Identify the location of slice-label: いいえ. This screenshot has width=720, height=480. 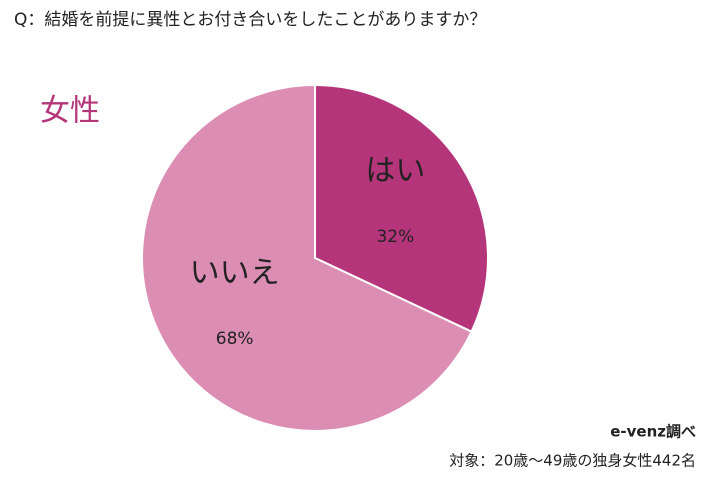
(235, 272).